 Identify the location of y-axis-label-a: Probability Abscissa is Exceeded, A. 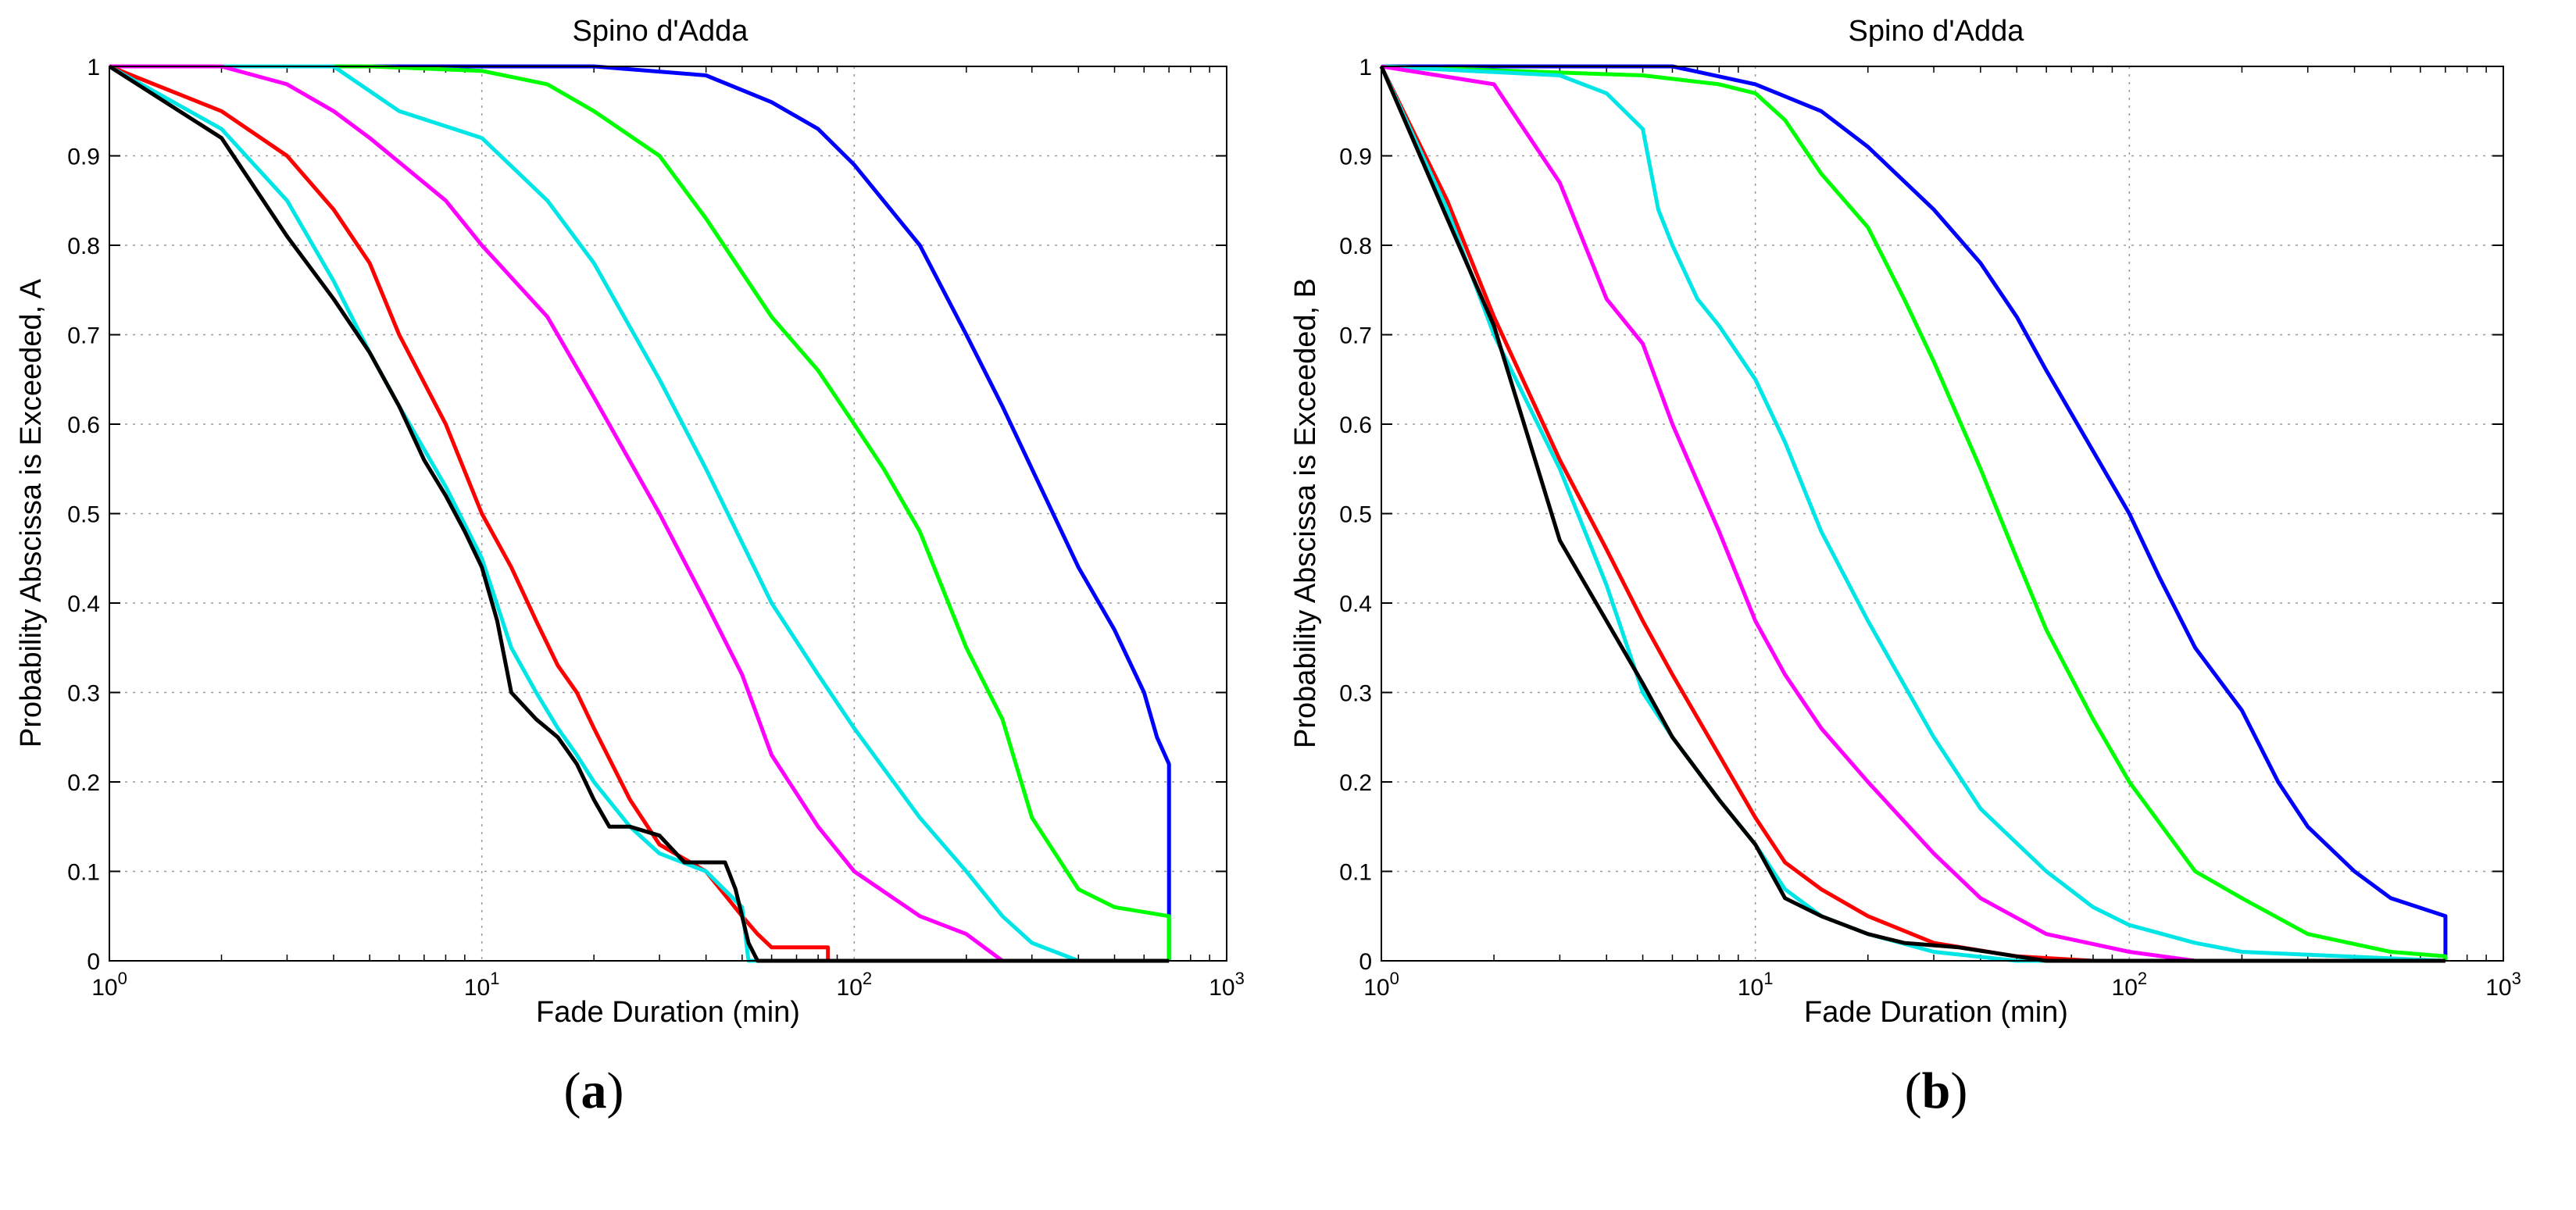
(32, 513).